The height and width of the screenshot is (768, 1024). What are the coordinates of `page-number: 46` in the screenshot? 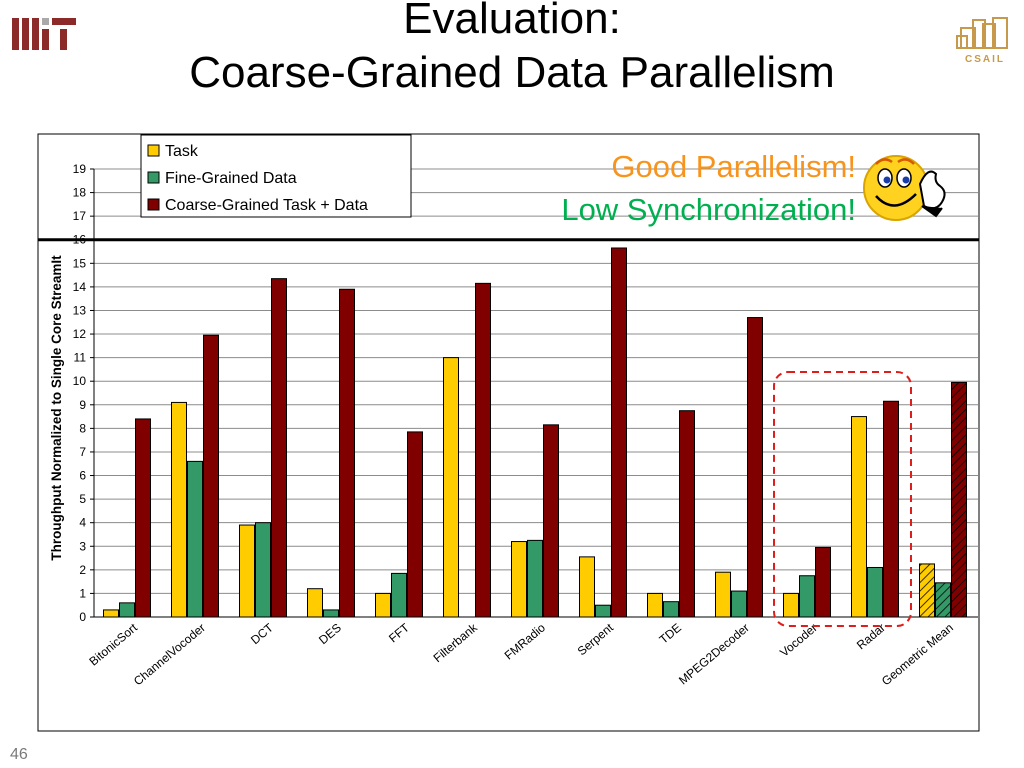 It's located at (19, 754).